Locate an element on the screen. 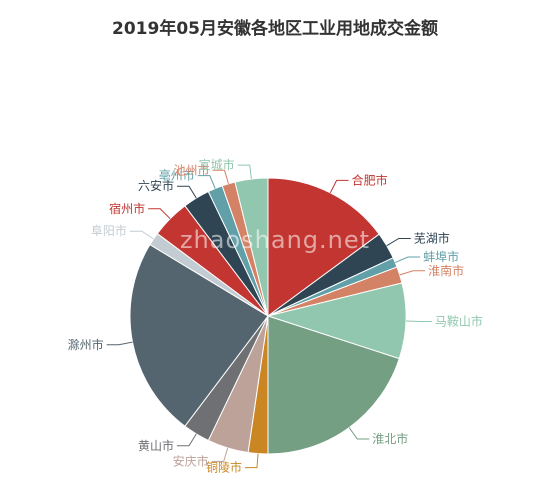 The width and height of the screenshot is (550, 490). chart-title: 2019年05月安徽各地区工业用地成交金额 is located at coordinates (275, 29).